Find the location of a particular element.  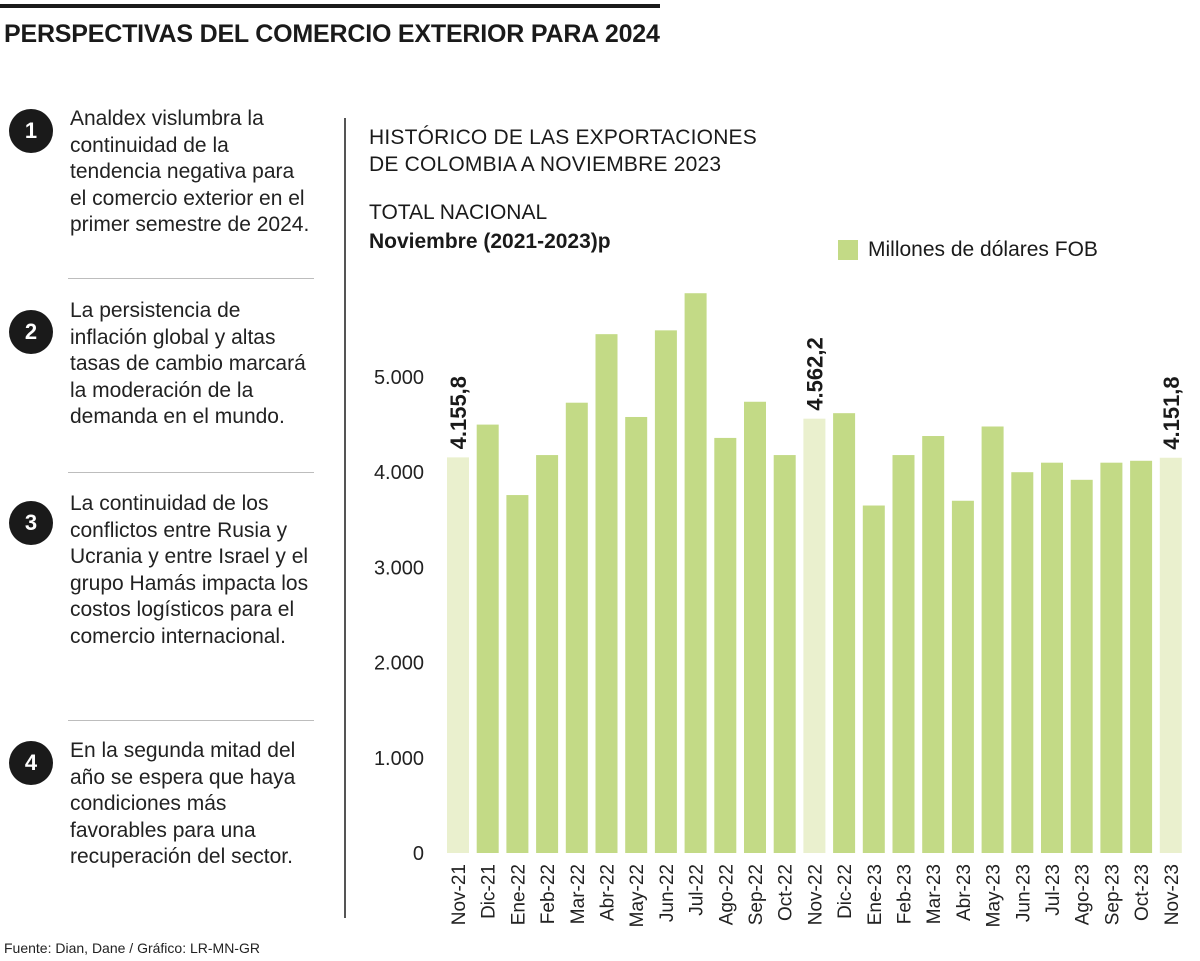

x-tick-label: Abr-22 is located at coordinates (608, 892).